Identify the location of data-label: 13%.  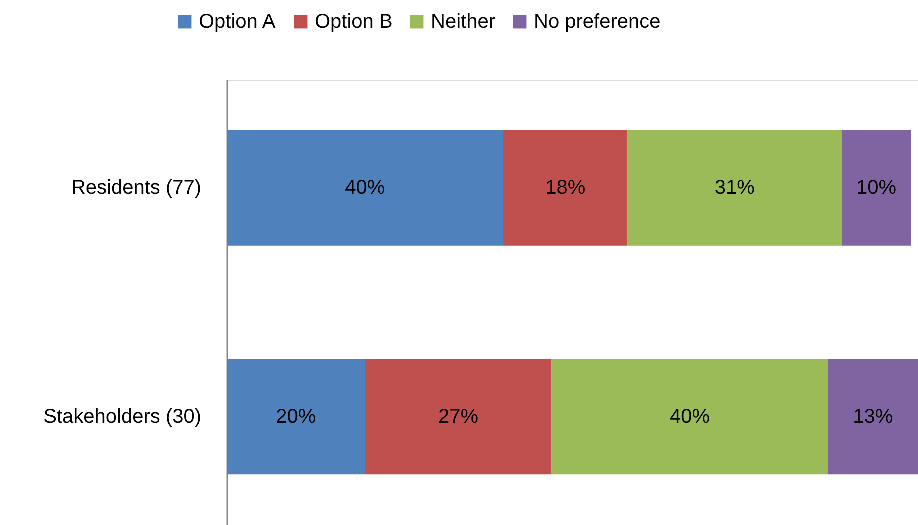
(873, 417).